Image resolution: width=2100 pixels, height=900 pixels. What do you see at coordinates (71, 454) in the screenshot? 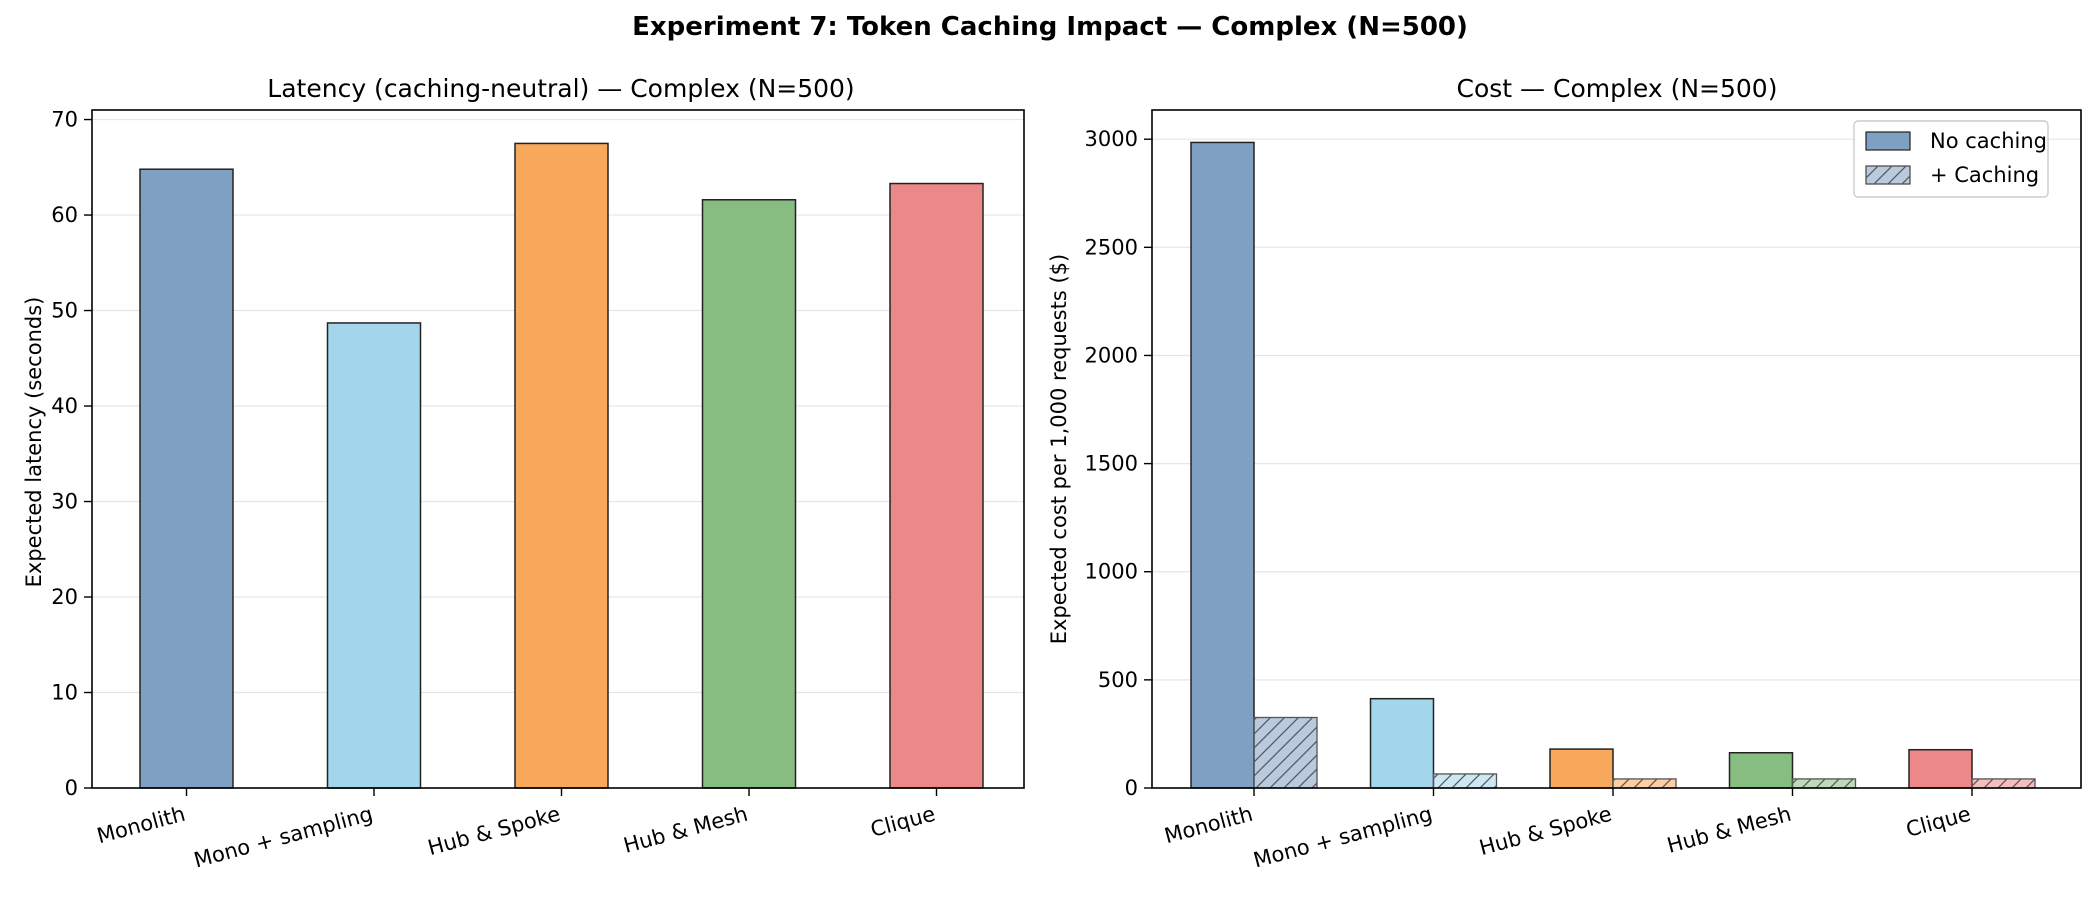
I see `latency-y-ticks: 0 10 20 30 40 50 60 70` at bounding box center [71, 454].